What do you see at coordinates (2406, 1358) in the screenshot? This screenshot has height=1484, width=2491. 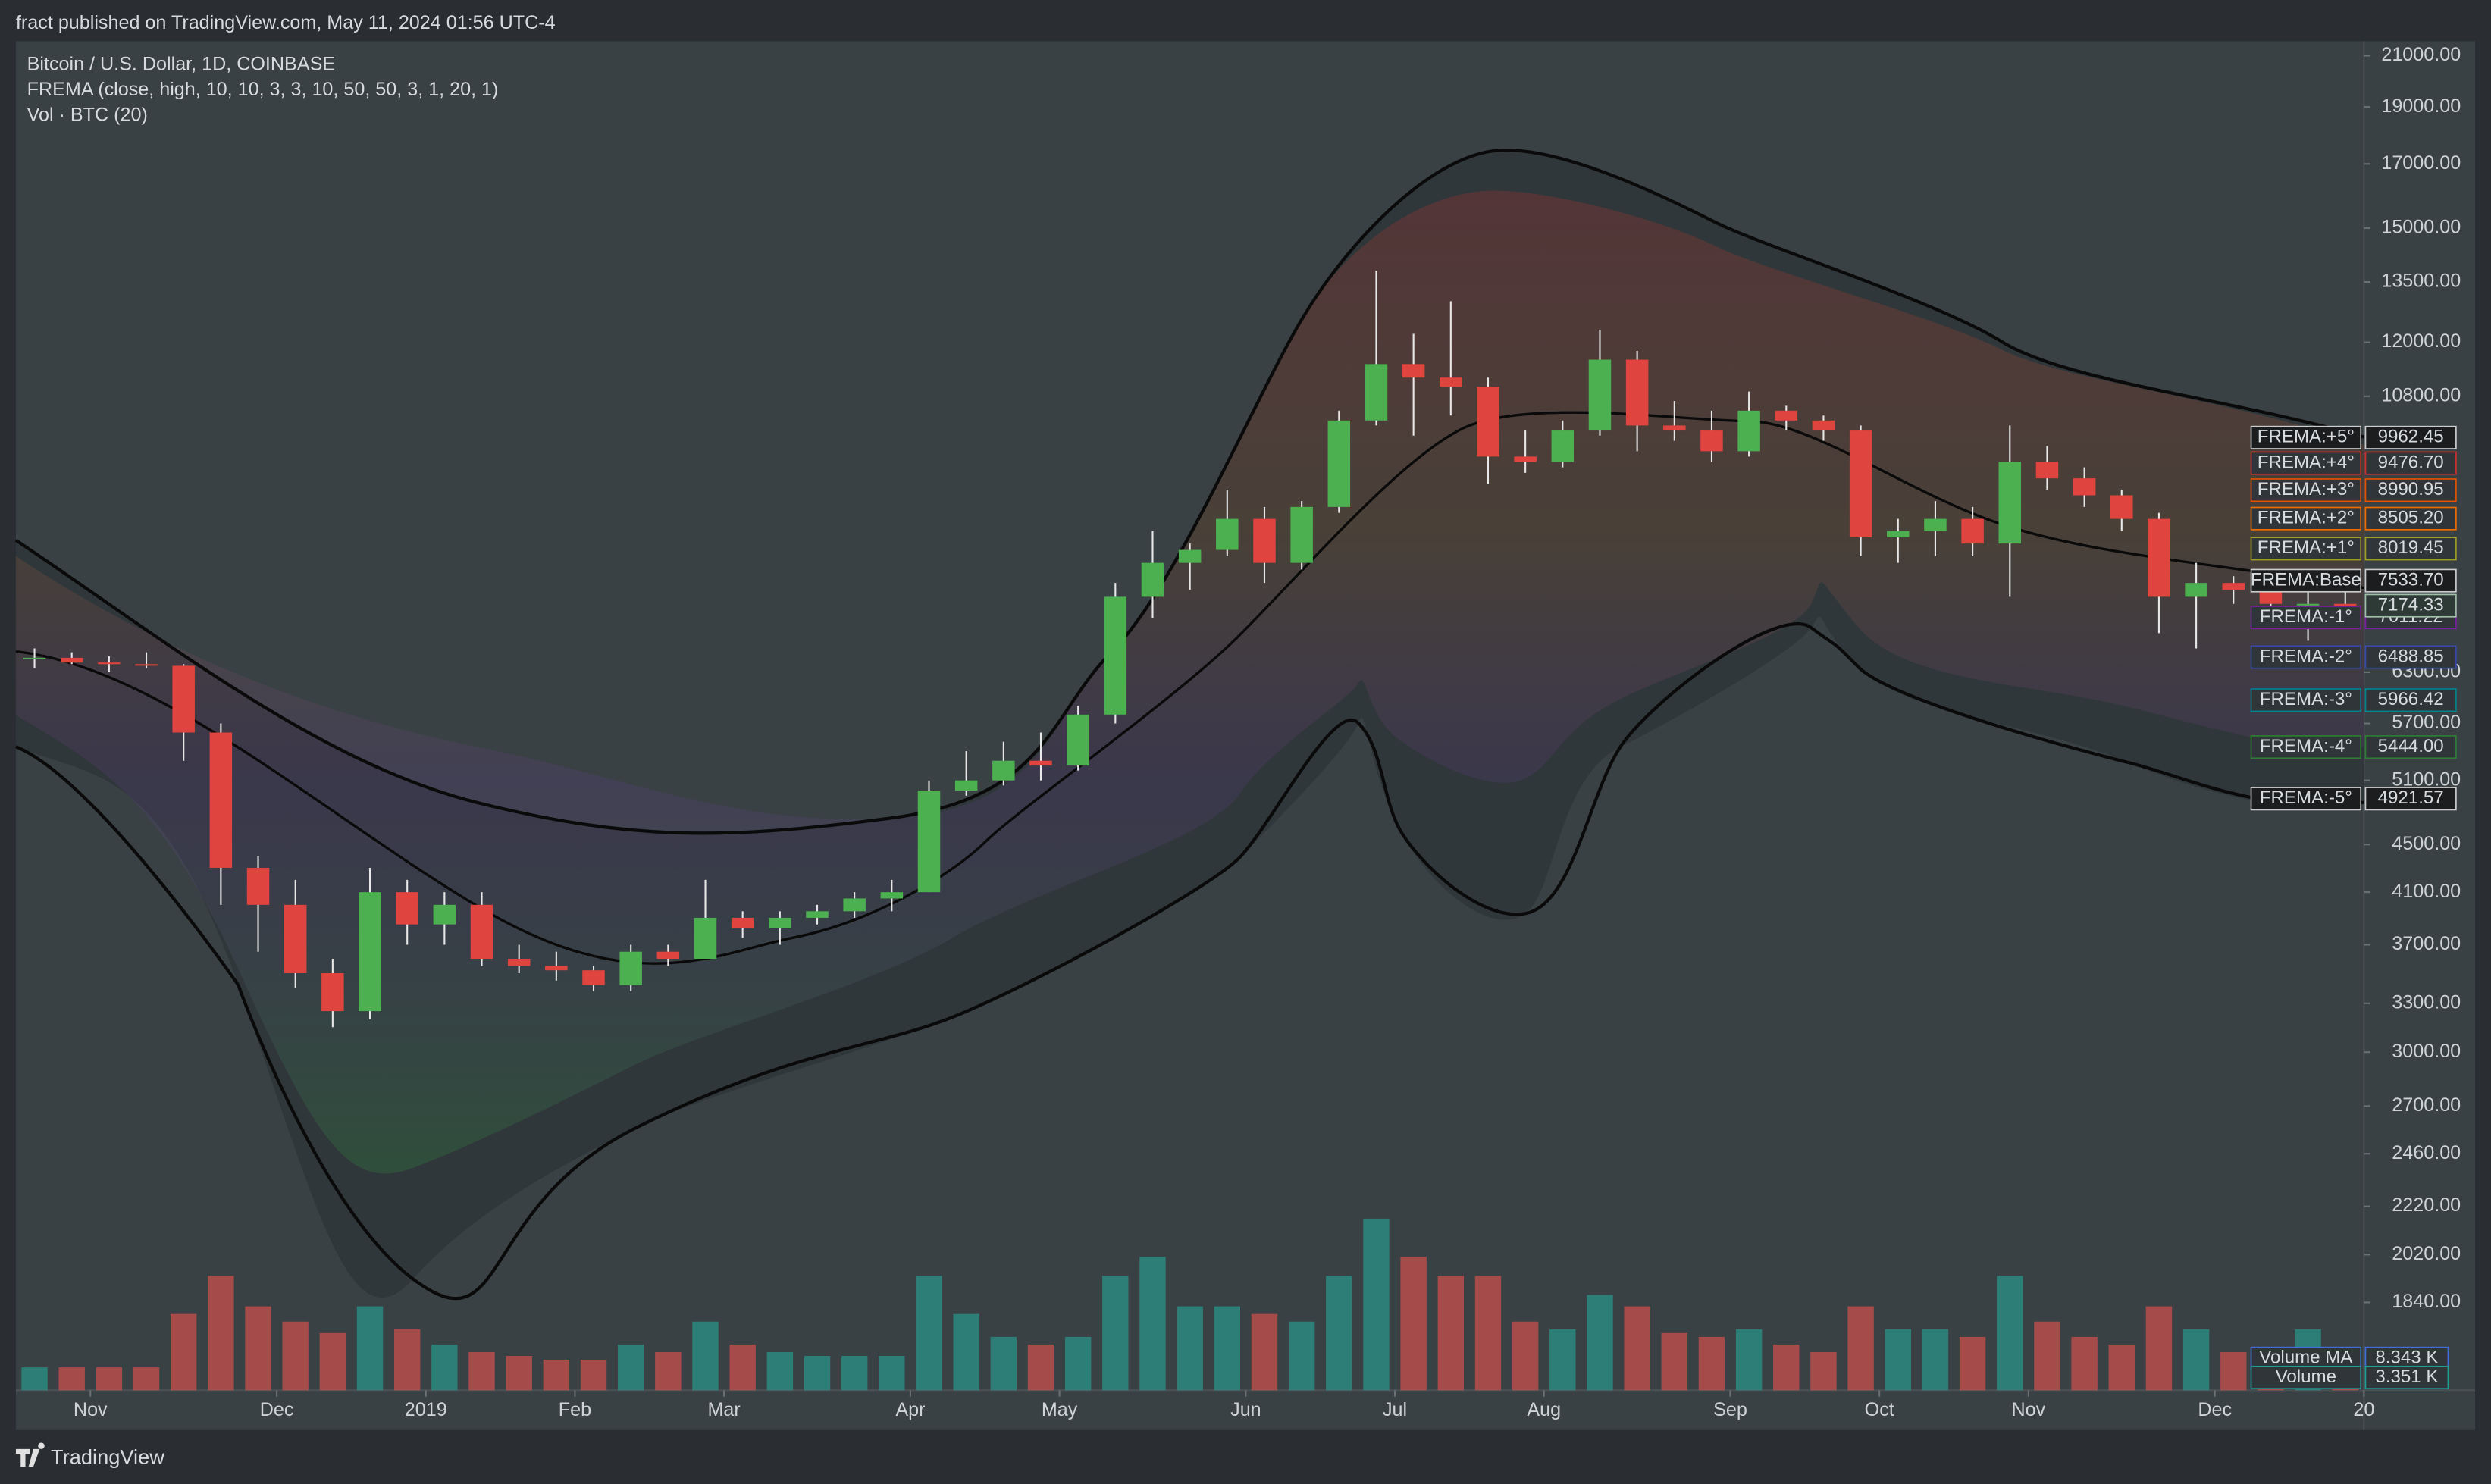 I see `volume-value: 8.343 K` at bounding box center [2406, 1358].